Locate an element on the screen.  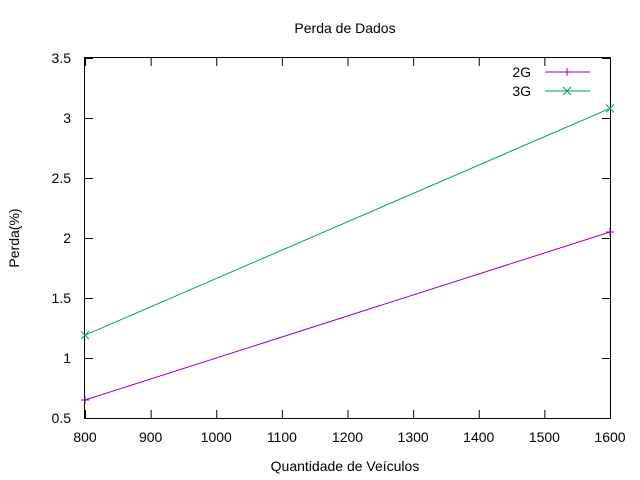
x-tick-label: 1100 is located at coordinates (282, 437).